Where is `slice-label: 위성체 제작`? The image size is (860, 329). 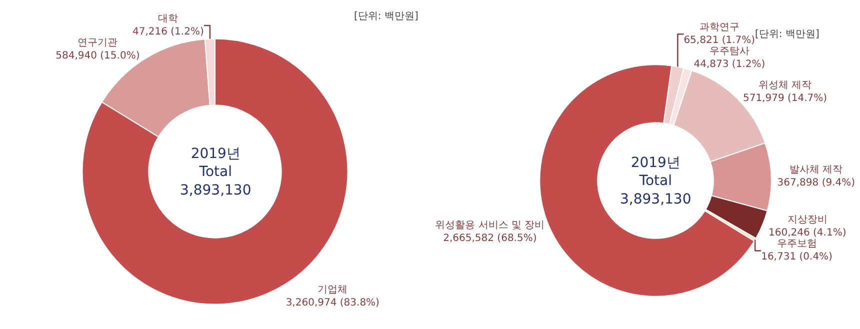
slice-label: 위성체 제작 is located at coordinates (785, 86).